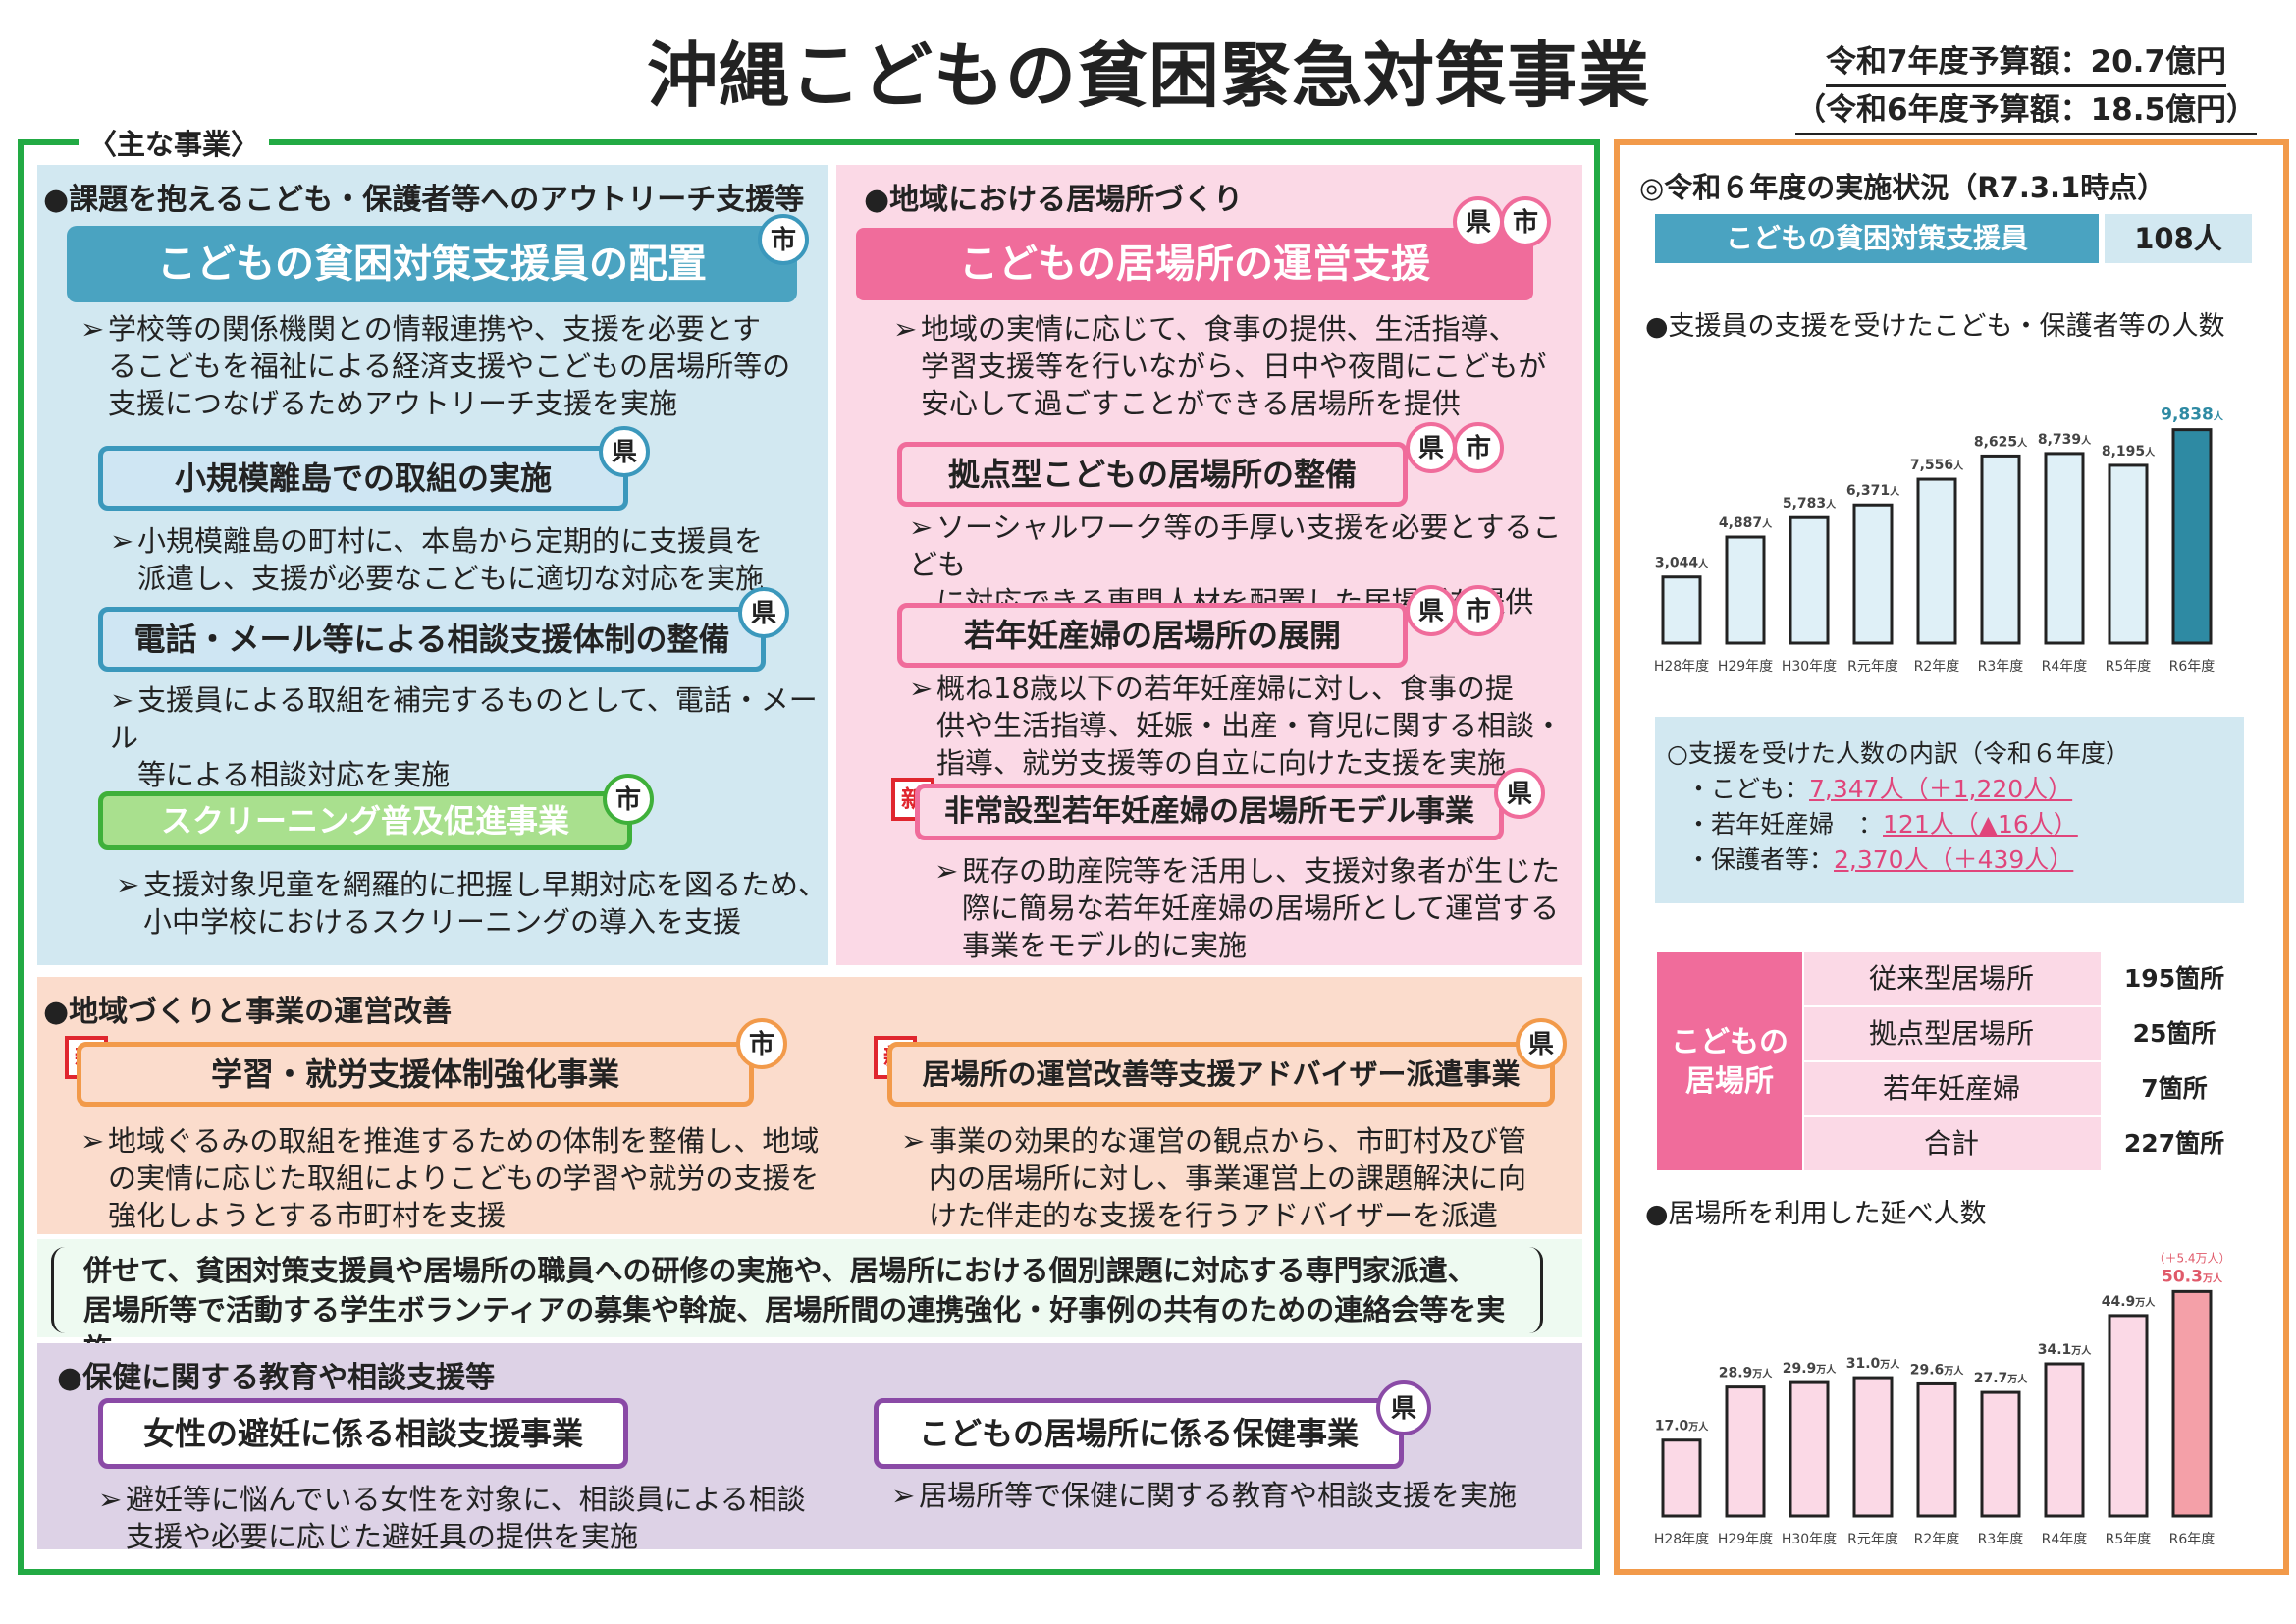  I want to click on data-label: 9,838人, so click(2193, 415).